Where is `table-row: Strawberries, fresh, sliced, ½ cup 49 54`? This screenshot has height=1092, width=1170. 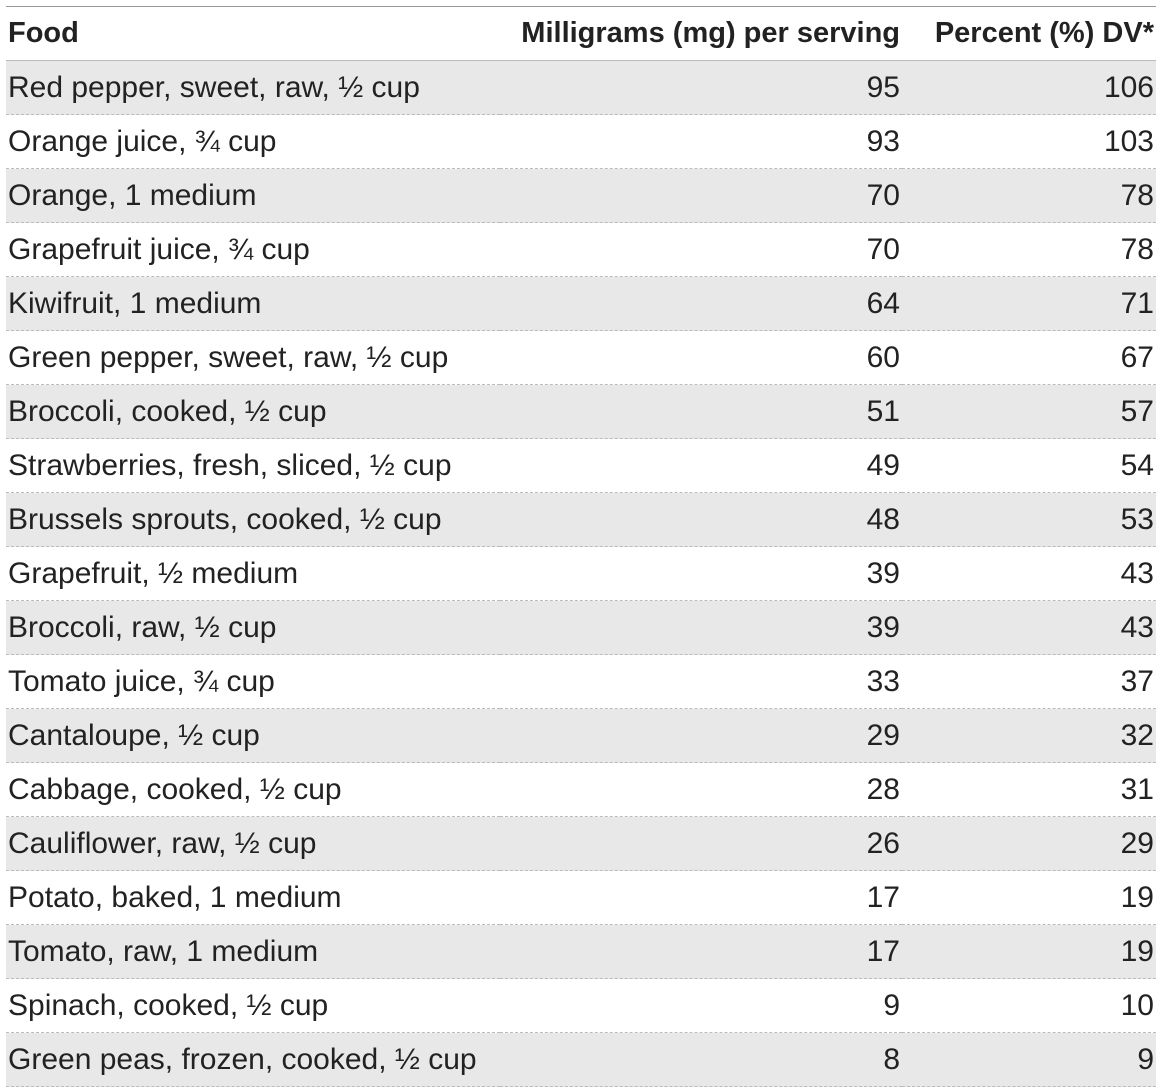 table-row: Strawberries, fresh, sliced, ½ cup 49 54 is located at coordinates (581, 465).